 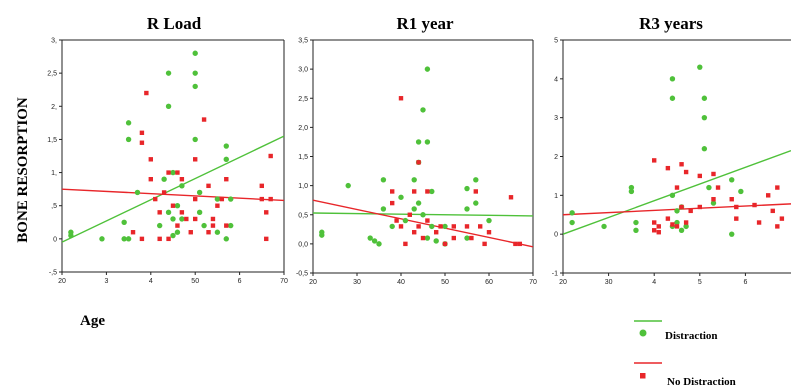 I want to click on x-tick-label: 20, so click(x=313, y=282).